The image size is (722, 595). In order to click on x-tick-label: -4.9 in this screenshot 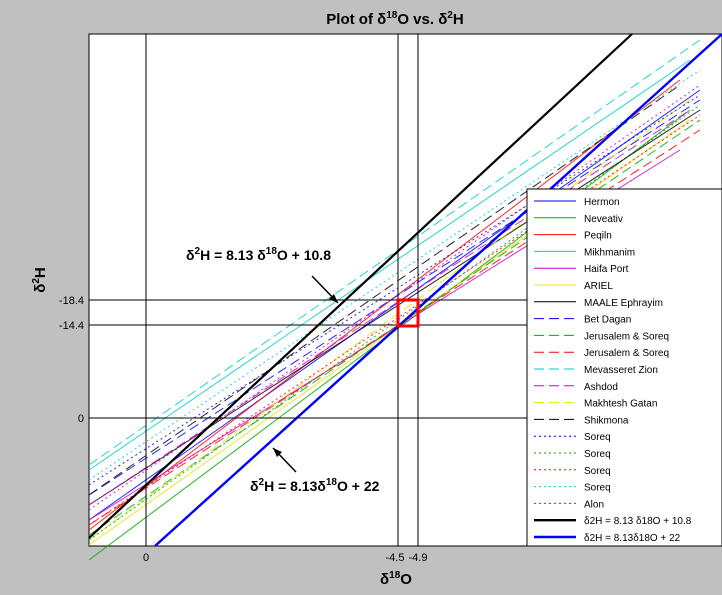, I will do `click(418, 558)`.